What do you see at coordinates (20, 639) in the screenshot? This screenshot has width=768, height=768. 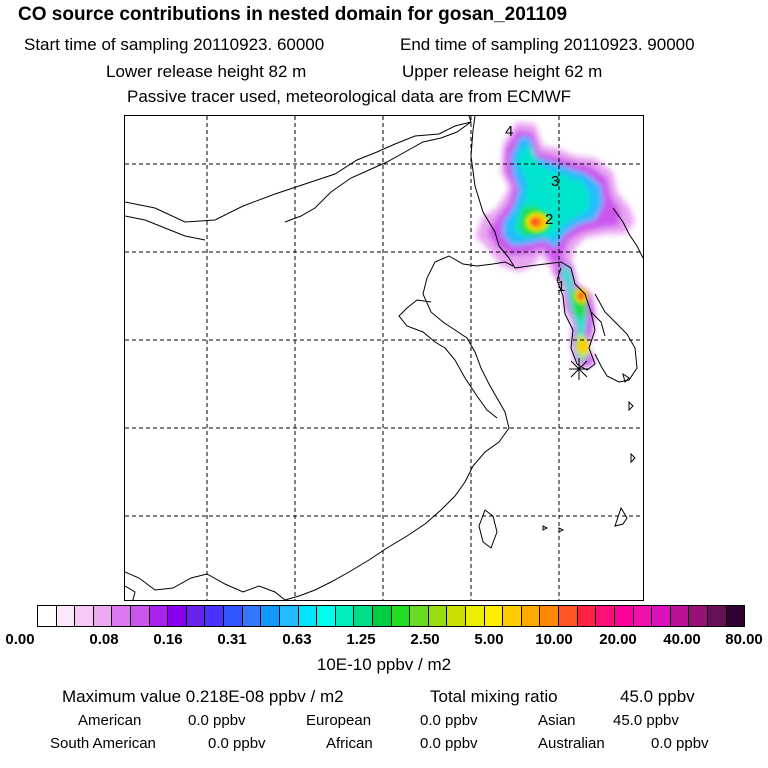 I see `colorbar-tick-label: 0.00` at bounding box center [20, 639].